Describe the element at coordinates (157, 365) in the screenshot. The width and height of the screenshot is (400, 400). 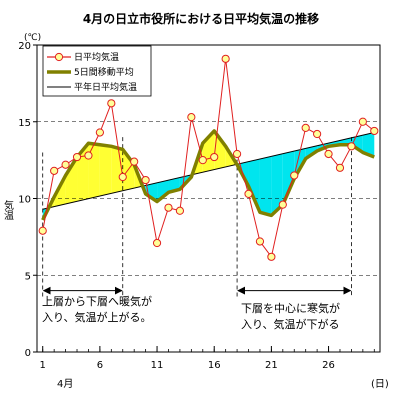
I see `x-tick-label-11: 11` at that location.